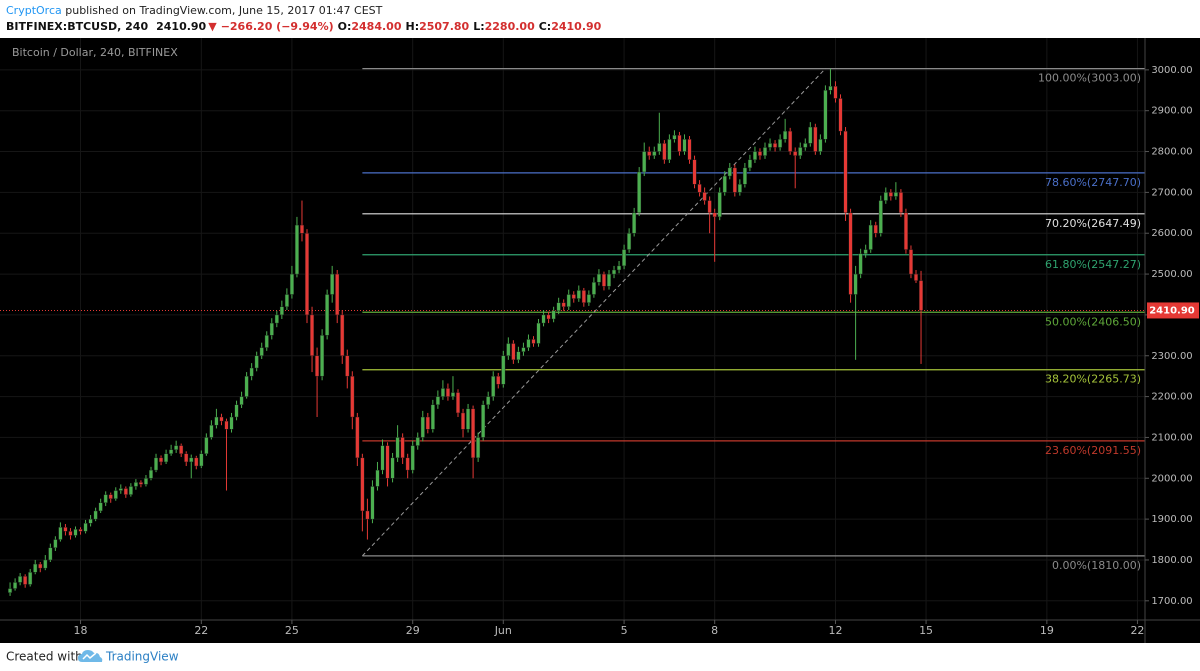  What do you see at coordinates (1171, 397) in the screenshot?
I see `y-tick-label: 2200.00` at bounding box center [1171, 397].